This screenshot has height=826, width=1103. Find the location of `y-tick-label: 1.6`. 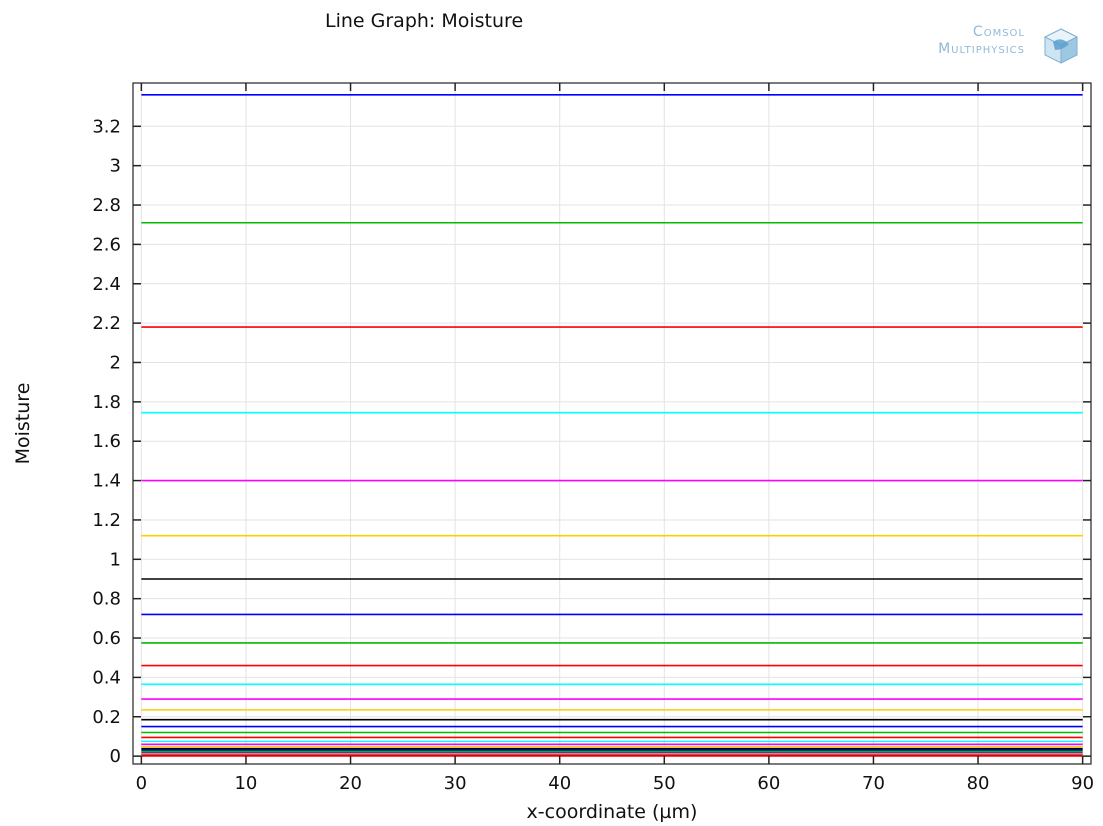

y-tick-label: 1.6 is located at coordinates (106, 441).